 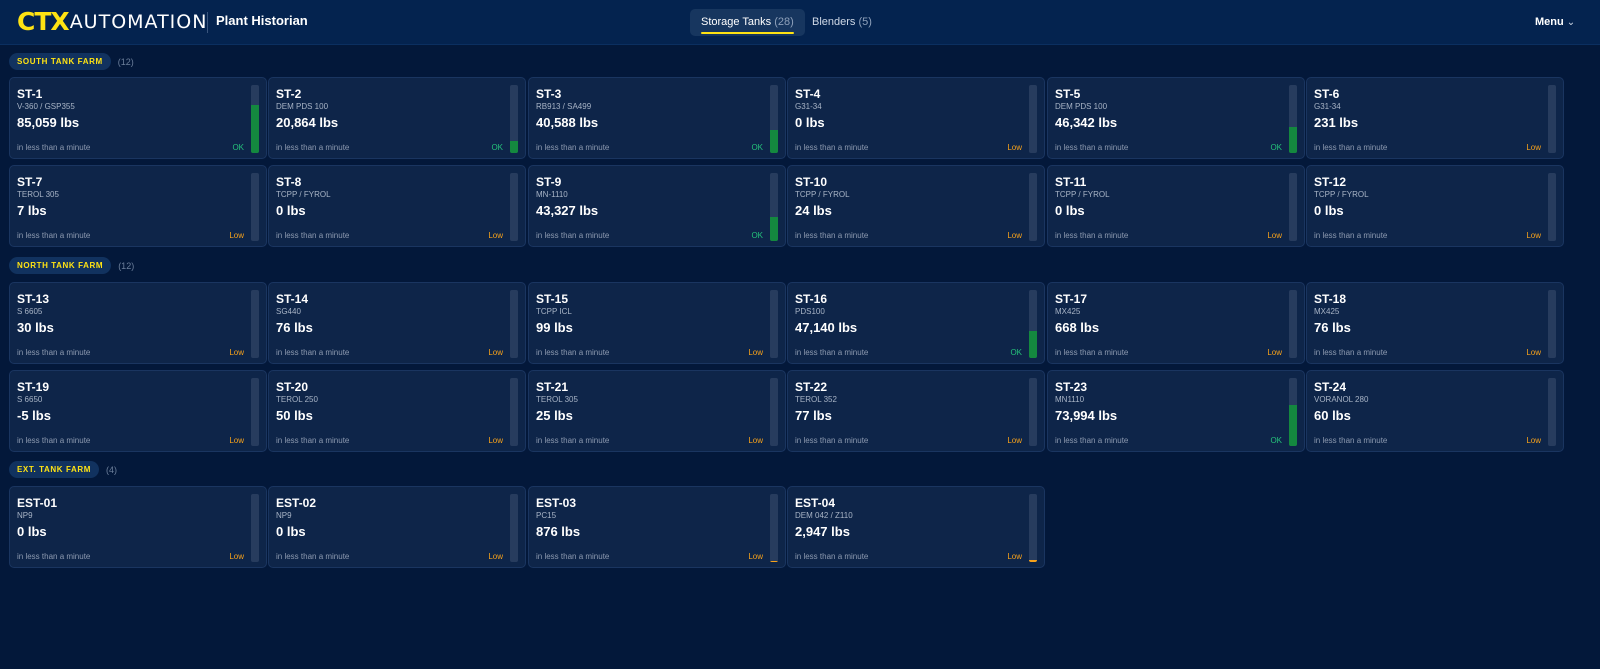 I want to click on section-label: NORTH TANK FARM, so click(x=60, y=265).